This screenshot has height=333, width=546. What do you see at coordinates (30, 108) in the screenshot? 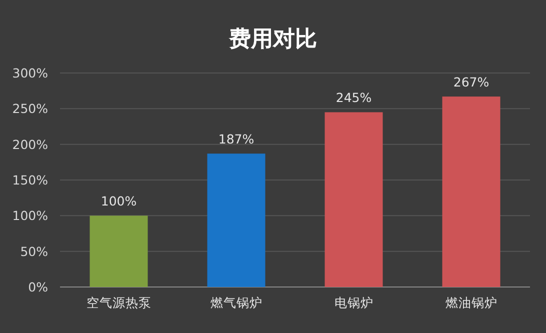
I see `y-tick-label: 250%` at bounding box center [30, 108].